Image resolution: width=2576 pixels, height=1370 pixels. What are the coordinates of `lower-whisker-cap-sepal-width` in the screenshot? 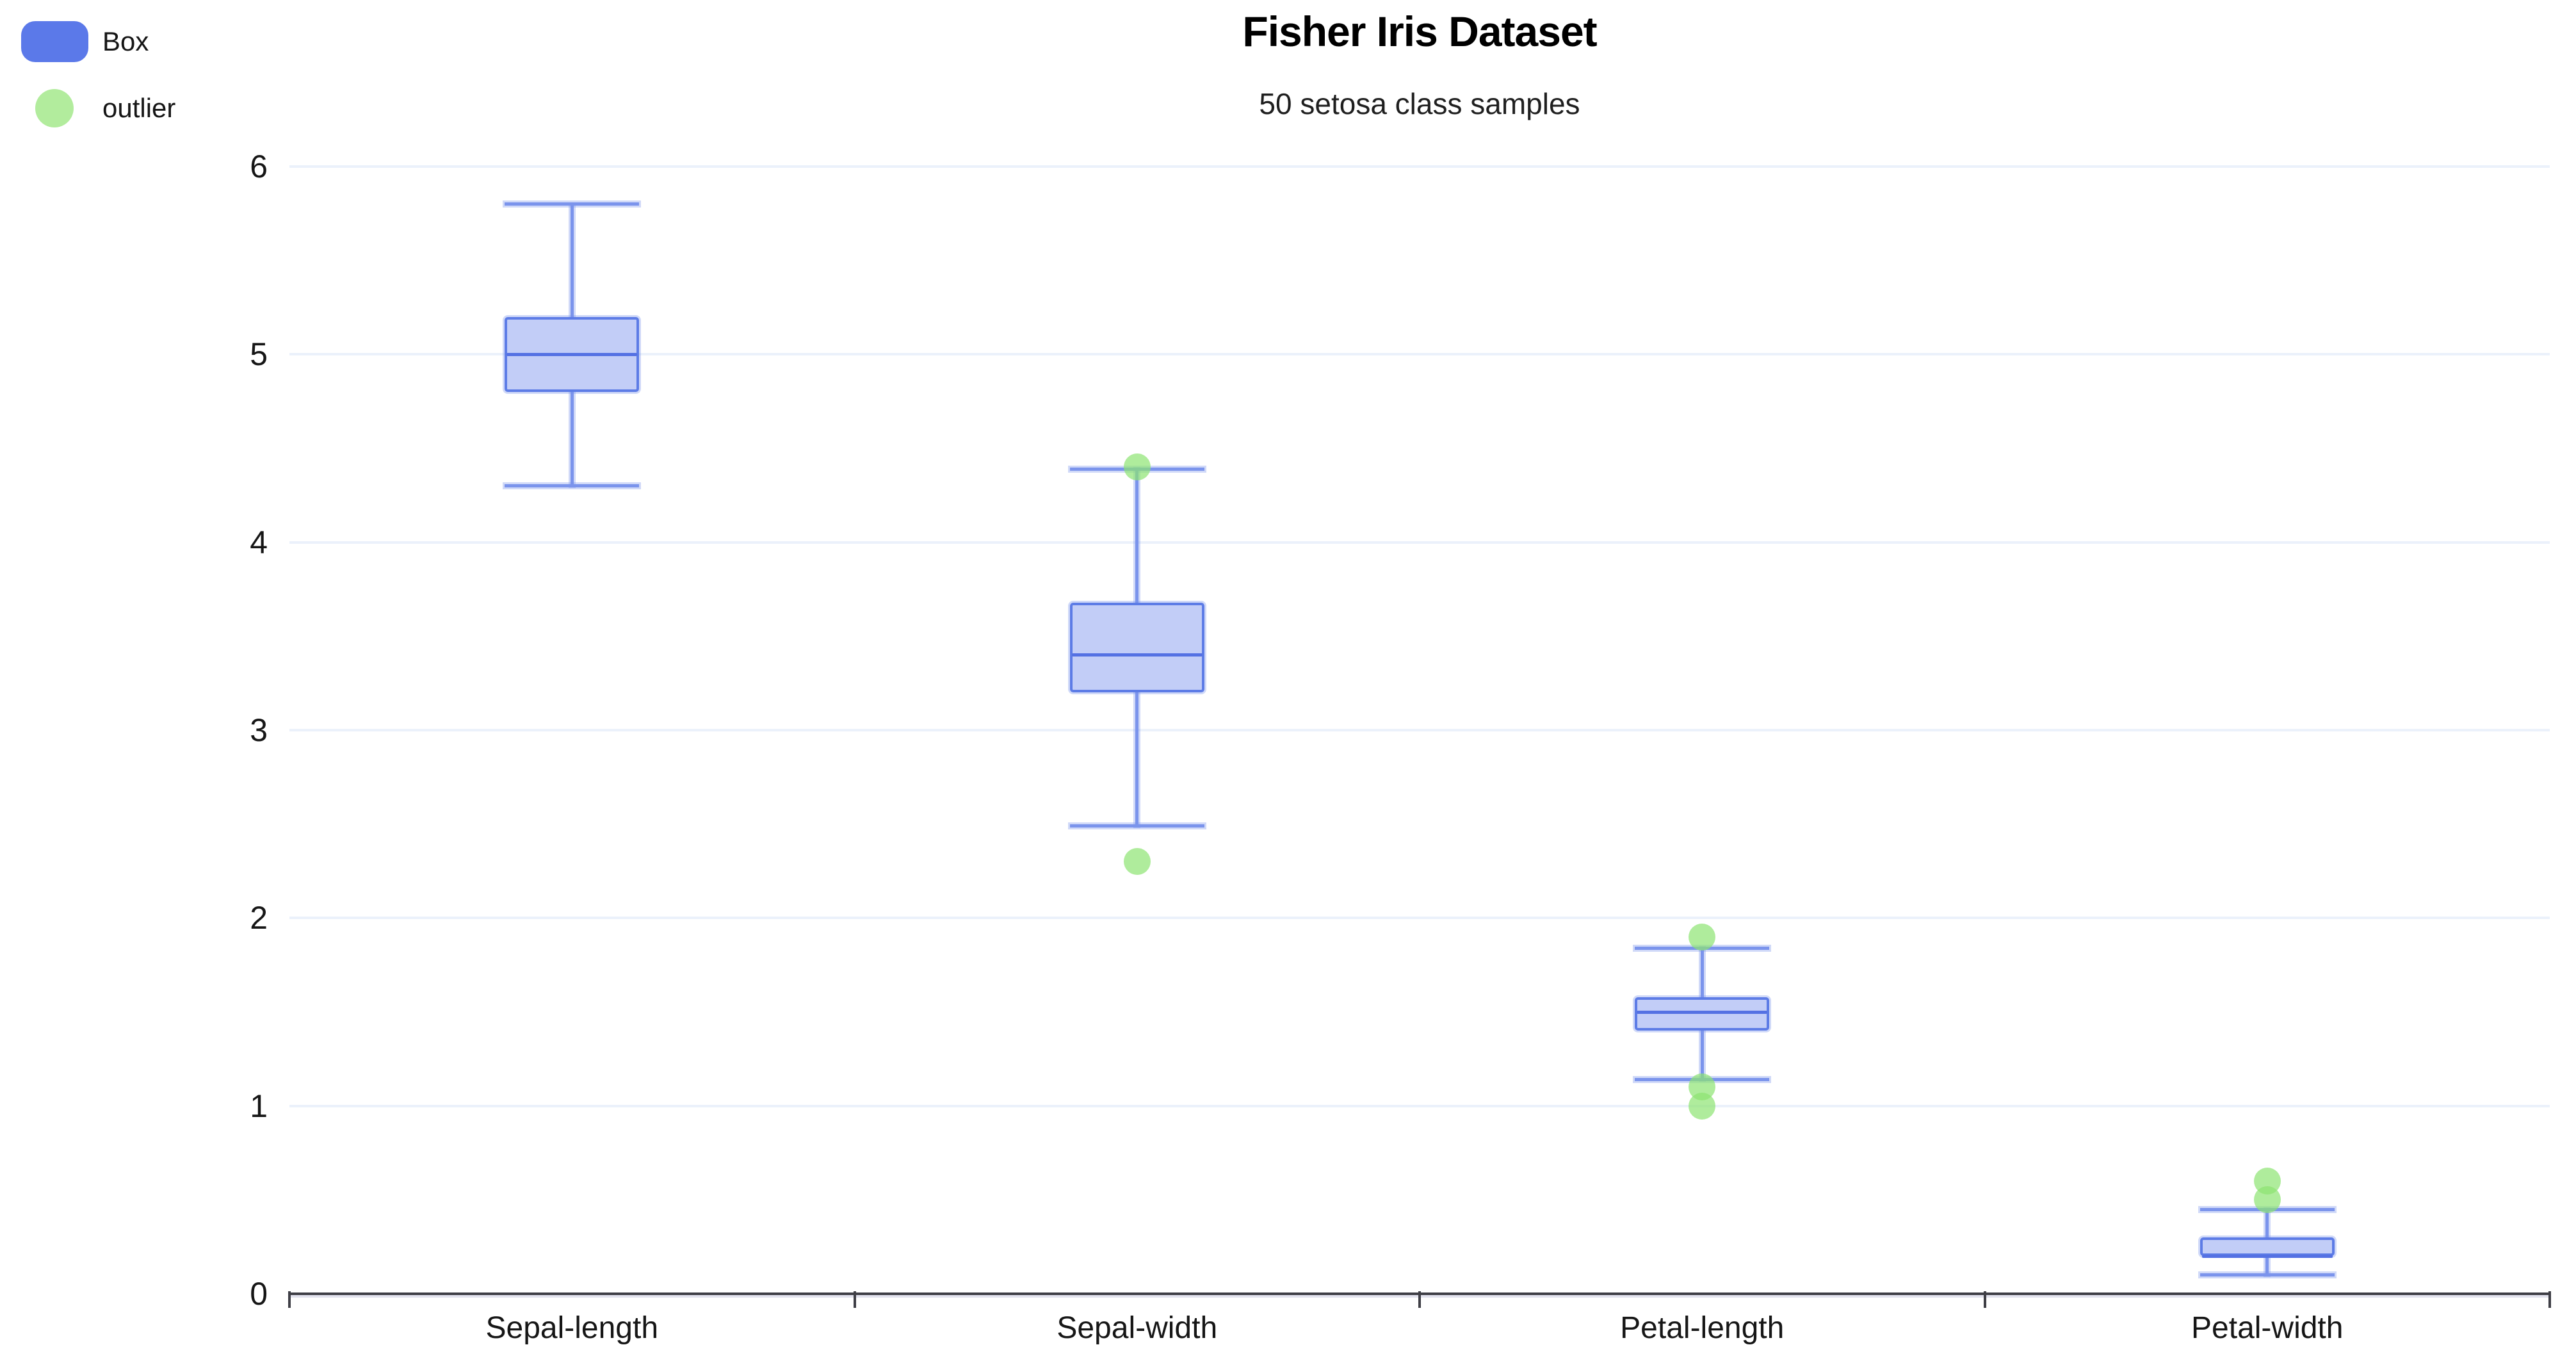 It's located at (1136, 826).